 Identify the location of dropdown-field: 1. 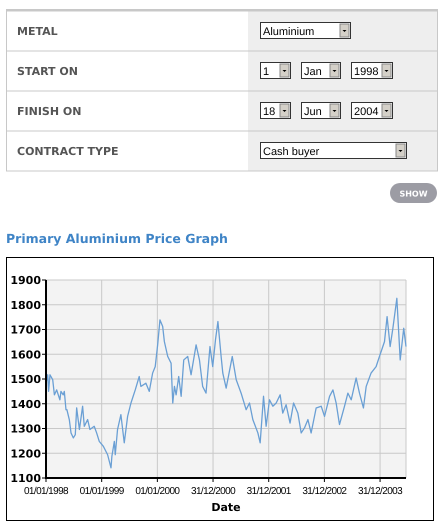
(275, 70).